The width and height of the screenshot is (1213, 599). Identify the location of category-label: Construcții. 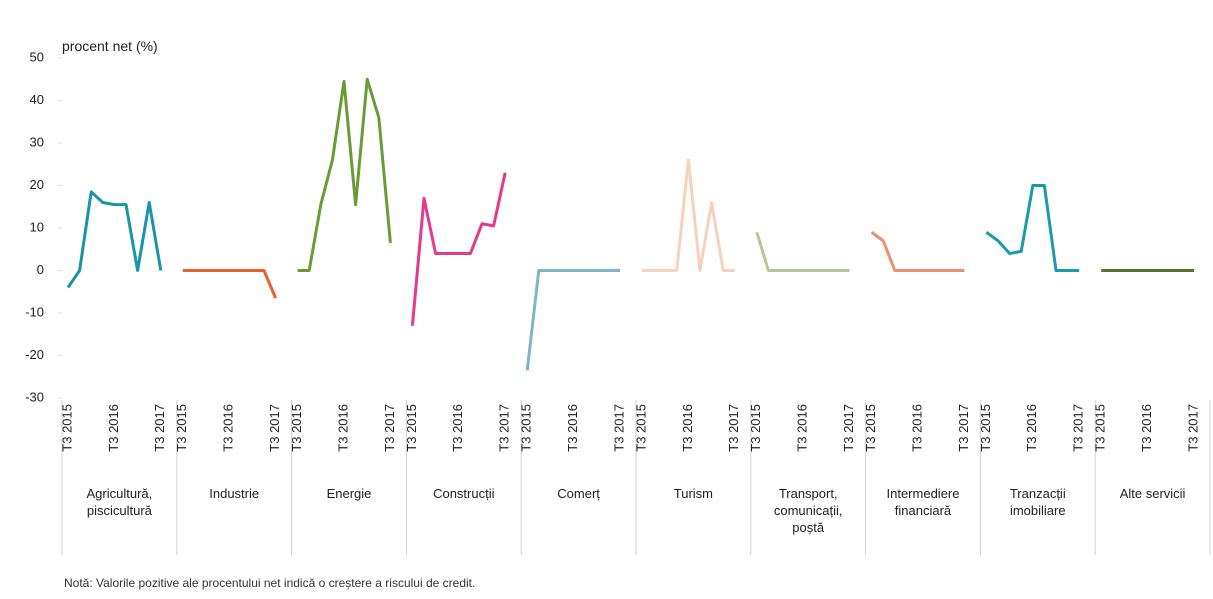
(464, 493).